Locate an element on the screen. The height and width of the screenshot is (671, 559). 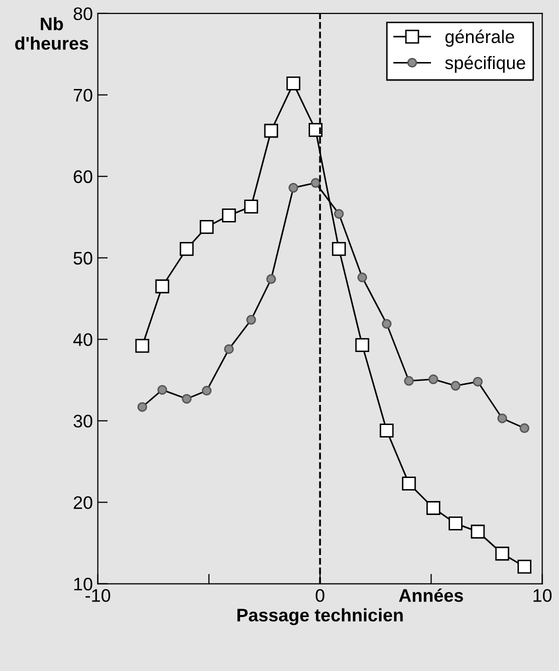
y-tick-label: 70 is located at coordinates (83, 95).